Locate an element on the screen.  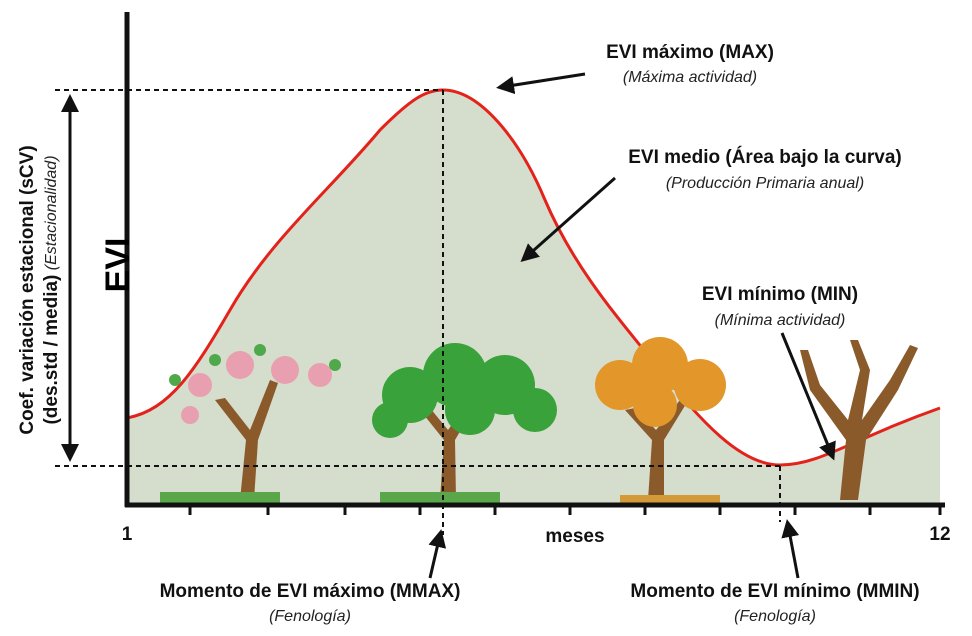
x-start: 1 is located at coordinates (127, 534).